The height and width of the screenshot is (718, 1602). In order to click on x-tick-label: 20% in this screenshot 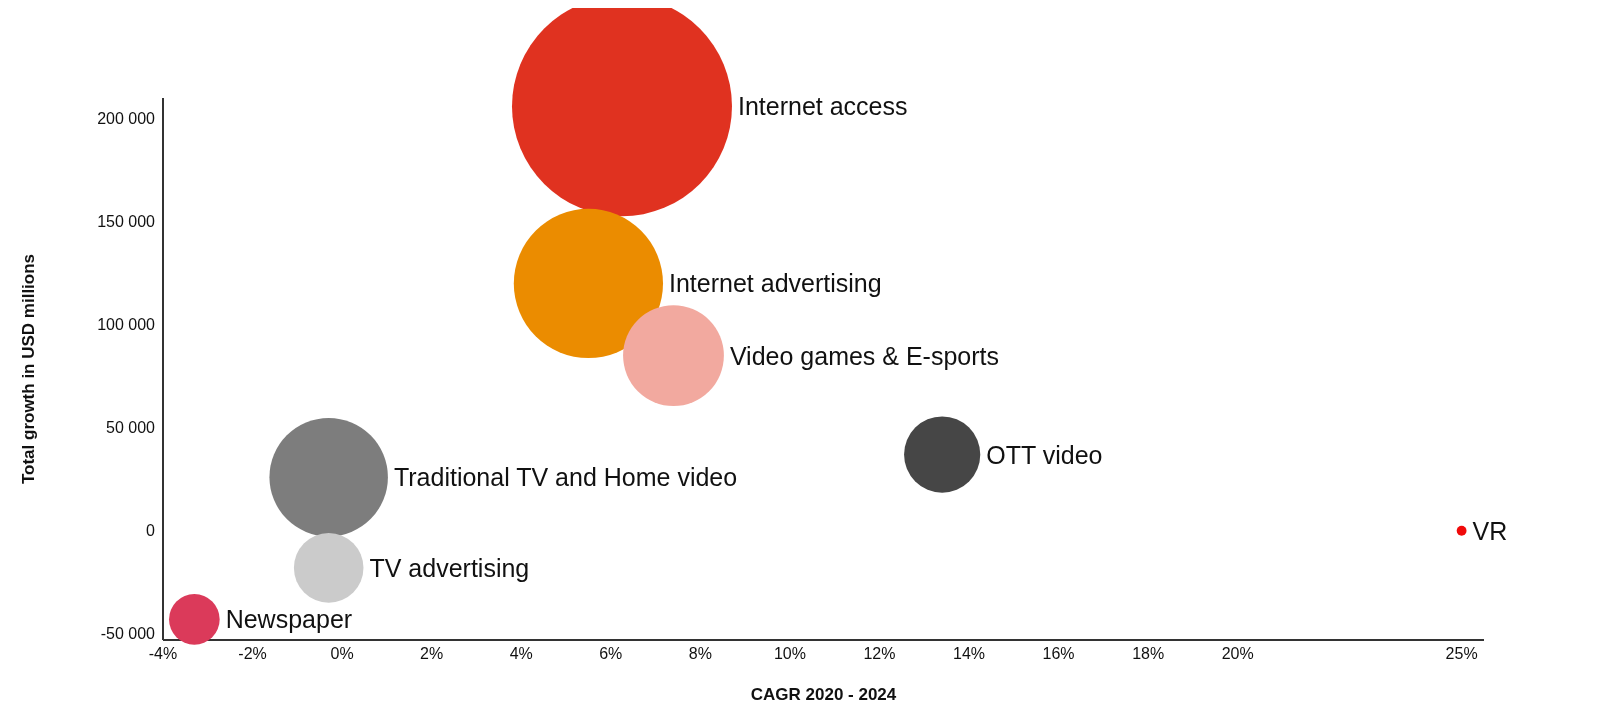, I will do `click(1237, 654)`.